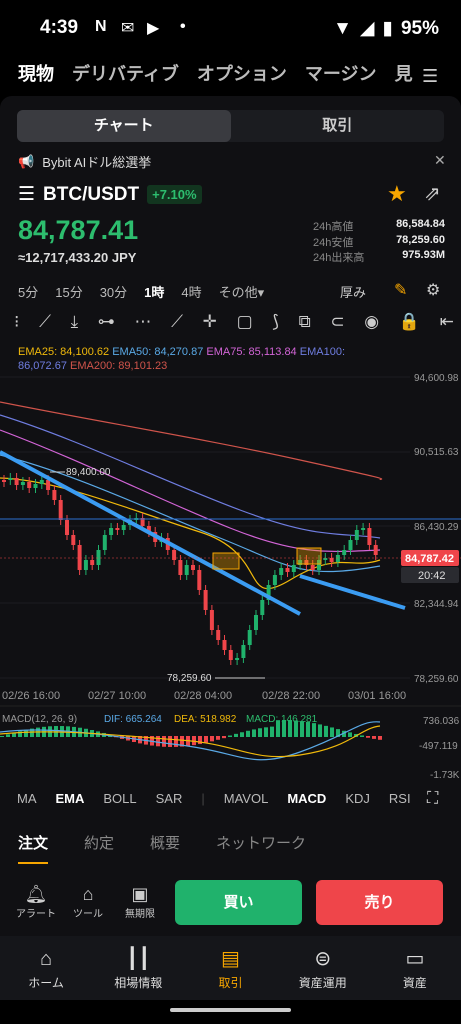  What do you see at coordinates (124, 126) in the screenshot?
I see `segment-chart: チャート` at bounding box center [124, 126].